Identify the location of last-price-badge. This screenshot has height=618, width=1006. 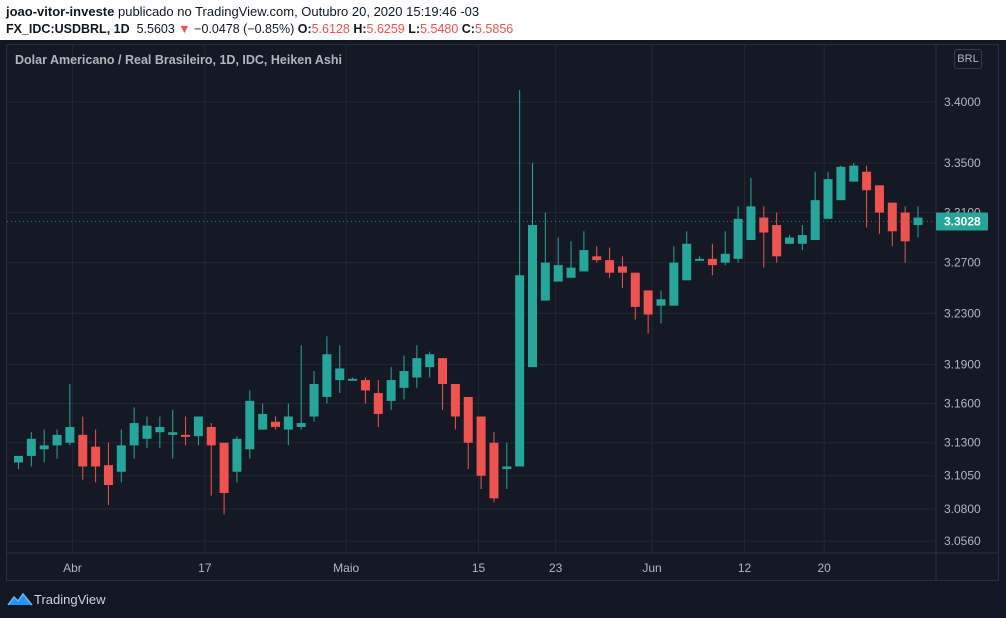
(962, 221).